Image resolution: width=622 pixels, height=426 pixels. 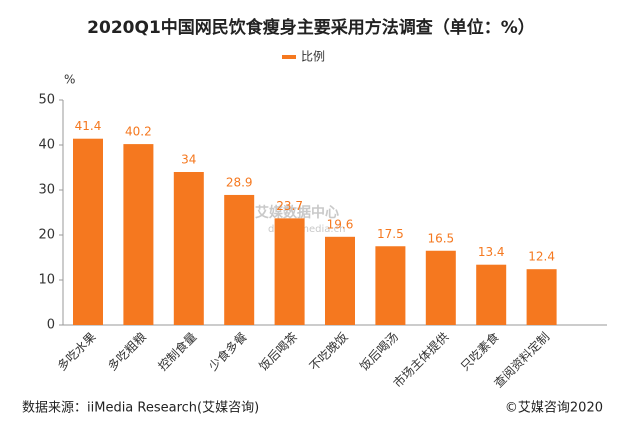 What do you see at coordinates (188, 160) in the screenshot?
I see `value-label: 34` at bounding box center [188, 160].